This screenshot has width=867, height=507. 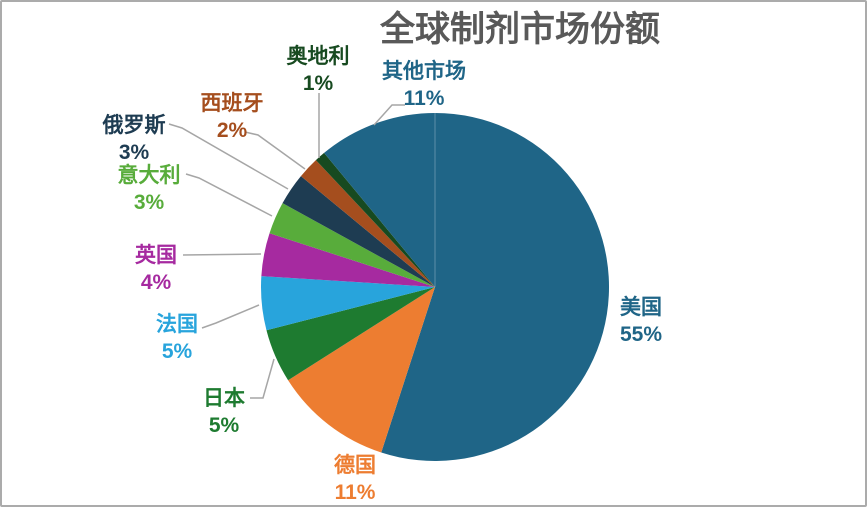 I want to click on leader-line-法国, so click(x=230, y=316).